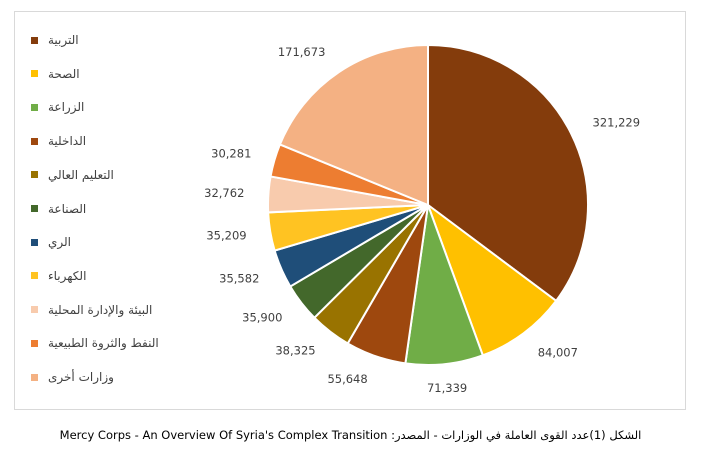 This screenshot has height=460, width=701. I want to click on legend-item-10: النفط والثروة الطبيعية, so click(95, 343).